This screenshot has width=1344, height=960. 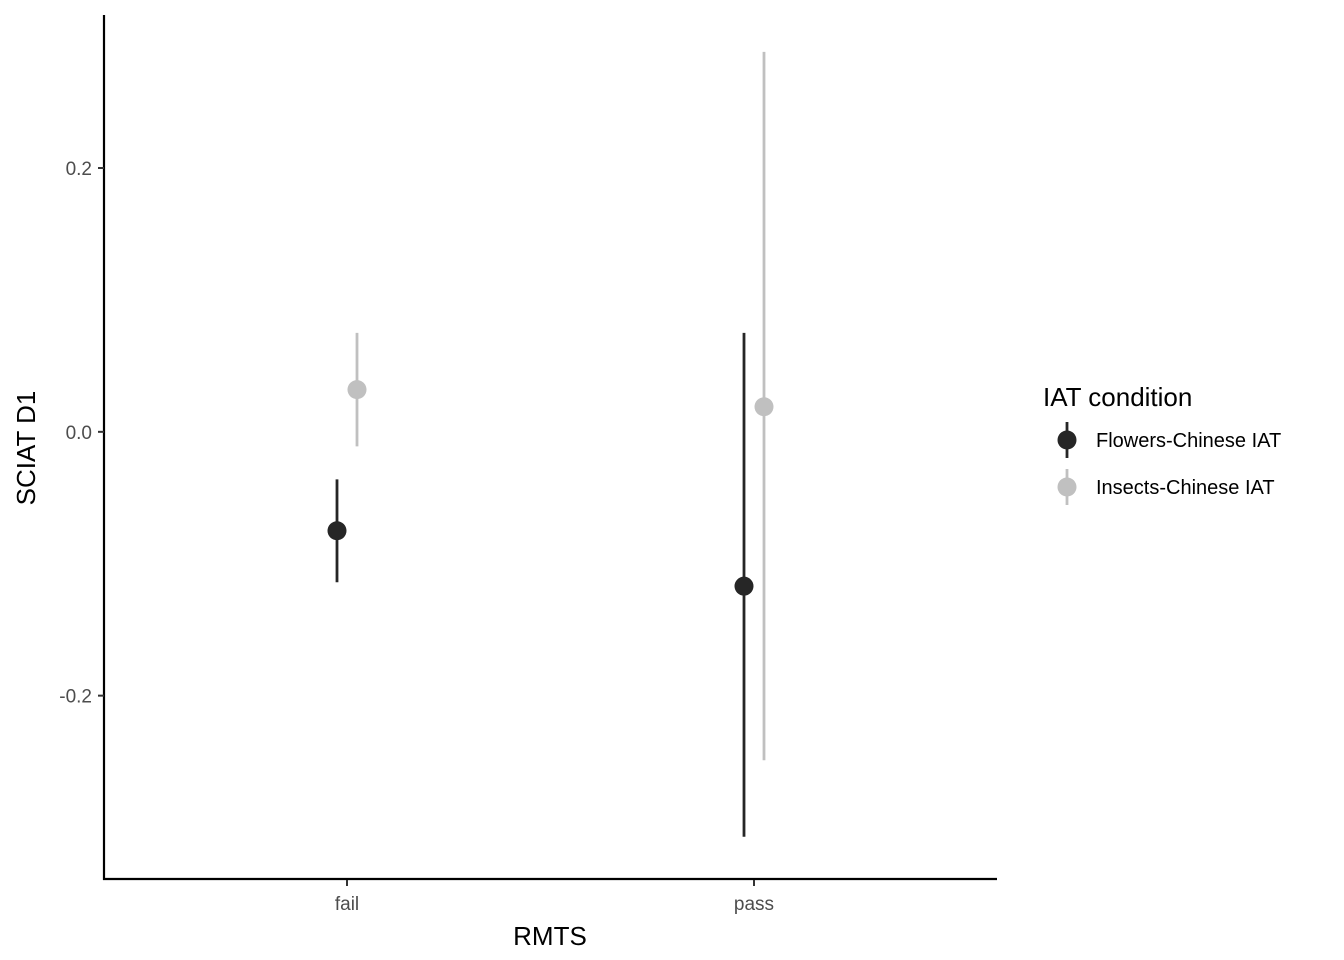 I want to click on legend-label: Flowers-Chinese IAT, so click(x=1188, y=441).